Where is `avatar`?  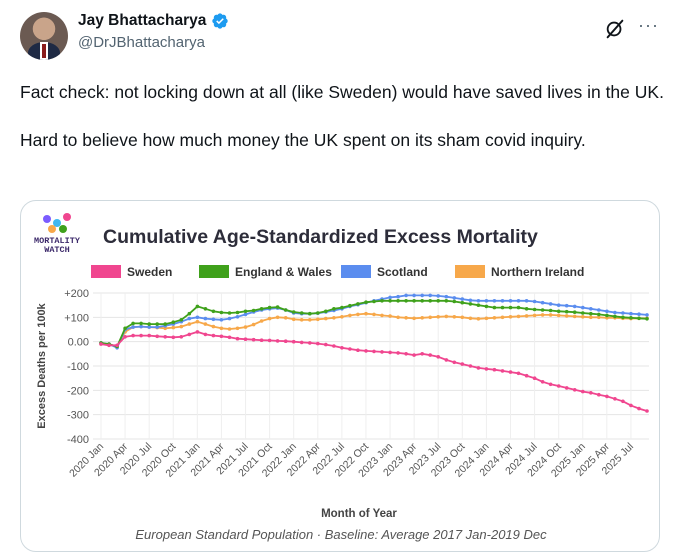 avatar is located at coordinates (44, 36).